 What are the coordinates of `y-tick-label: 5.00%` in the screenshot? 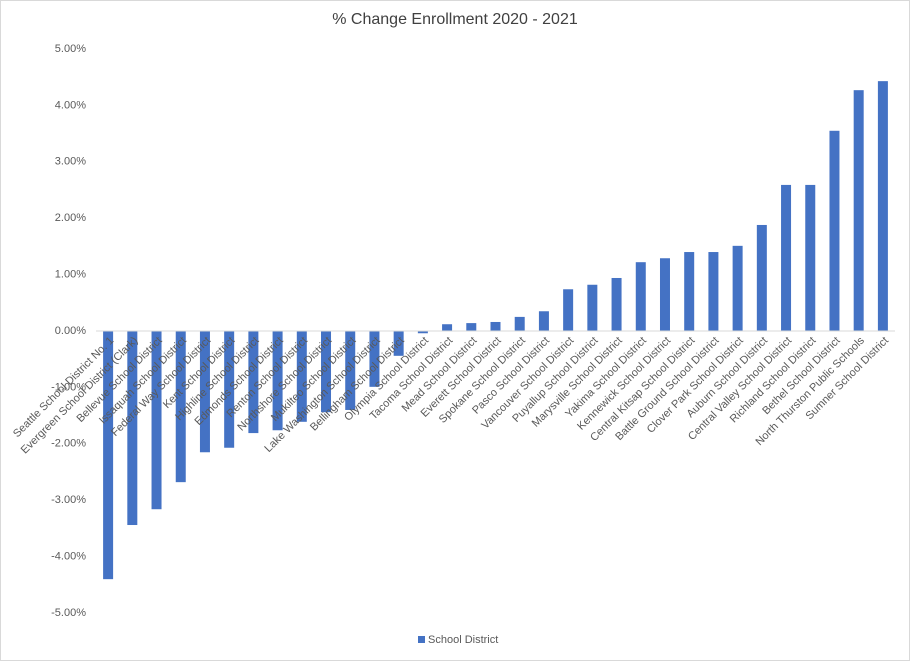 It's located at (70, 49).